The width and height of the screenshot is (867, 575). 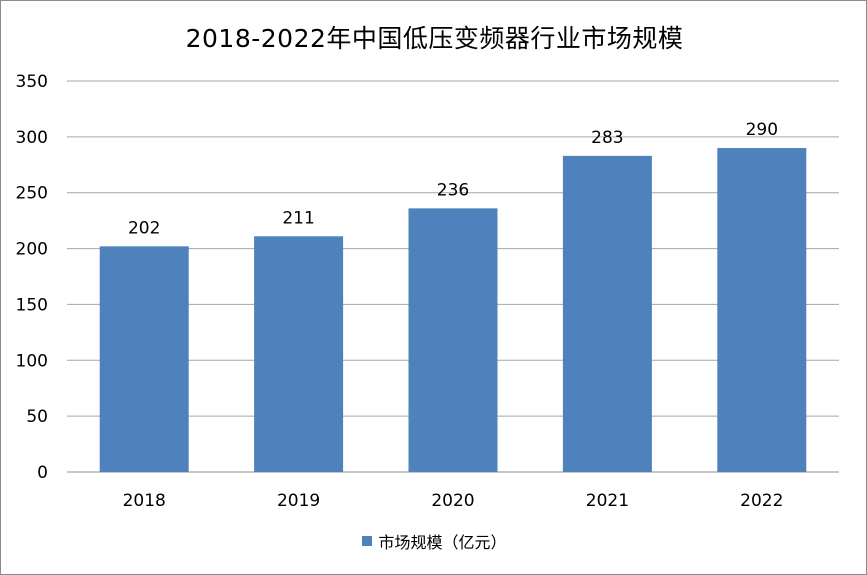 What do you see at coordinates (32, 361) in the screenshot?
I see `y-tick-label: 100` at bounding box center [32, 361].